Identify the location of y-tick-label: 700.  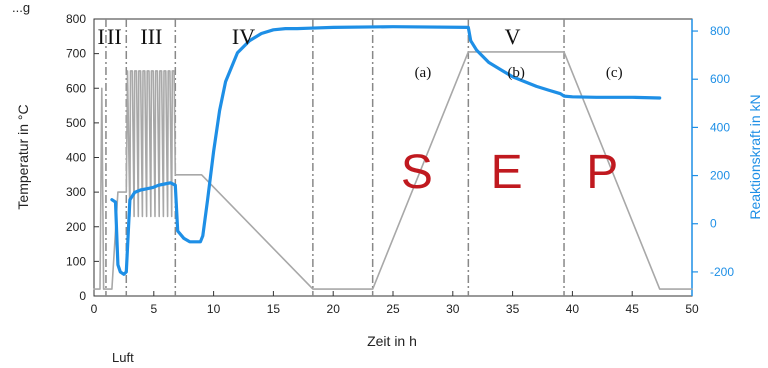
(76, 54).